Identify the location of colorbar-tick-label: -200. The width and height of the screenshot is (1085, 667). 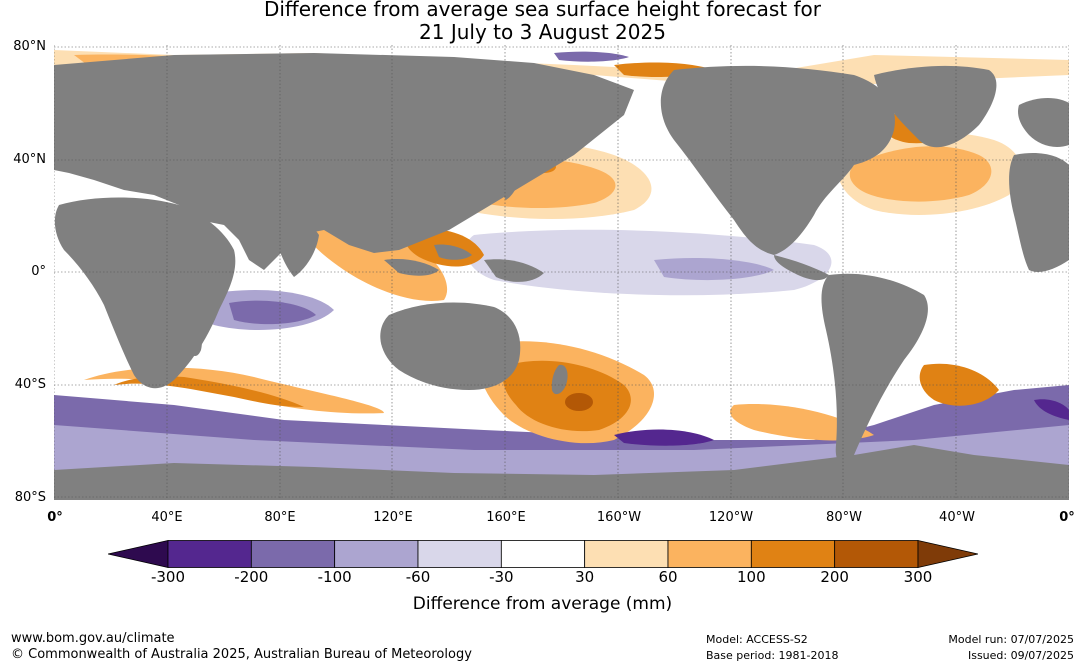
(251, 577).